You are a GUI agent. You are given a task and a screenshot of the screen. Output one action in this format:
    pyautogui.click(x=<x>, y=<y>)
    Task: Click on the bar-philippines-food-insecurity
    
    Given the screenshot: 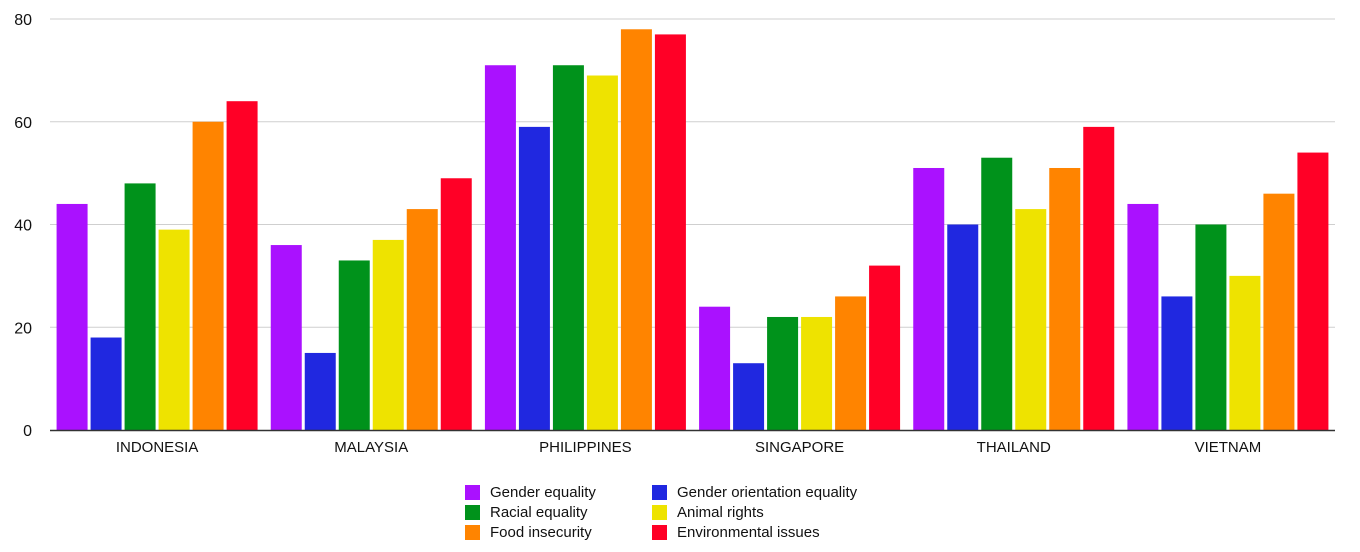 What is the action you would take?
    pyautogui.click(x=636, y=230)
    